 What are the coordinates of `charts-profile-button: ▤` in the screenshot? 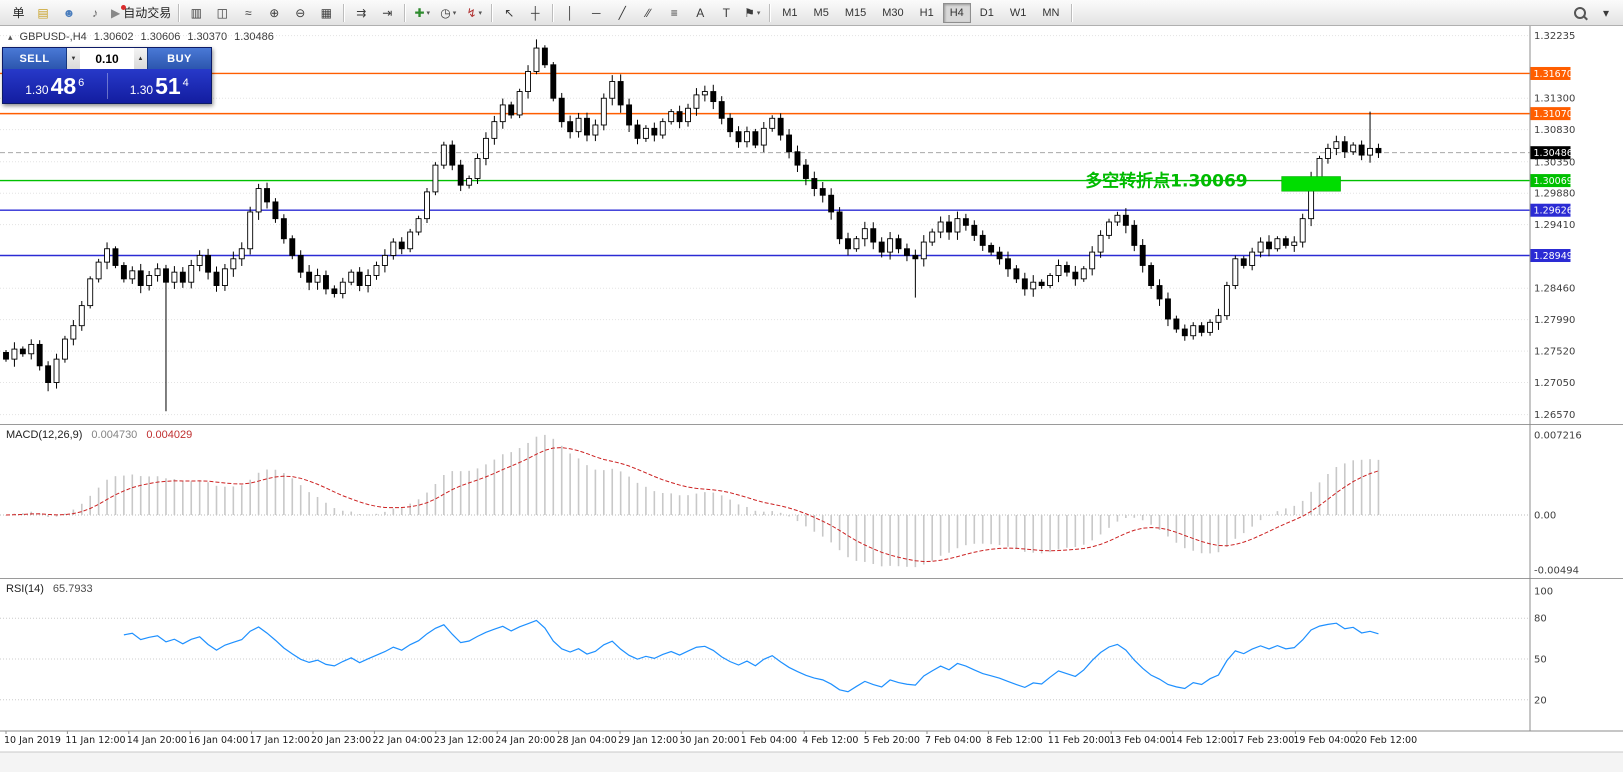 It's located at (43, 13).